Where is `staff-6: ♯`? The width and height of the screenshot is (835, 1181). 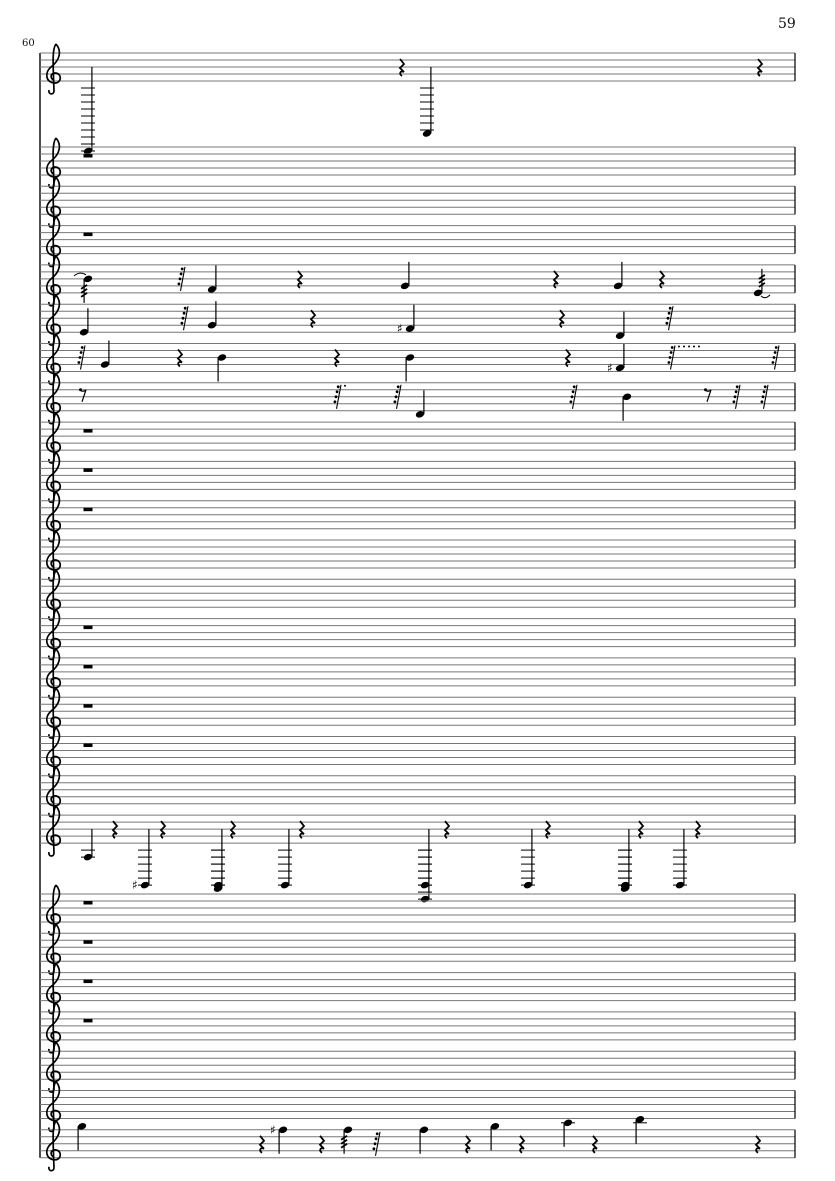
staff-6: ♯ is located at coordinates (418, 359).